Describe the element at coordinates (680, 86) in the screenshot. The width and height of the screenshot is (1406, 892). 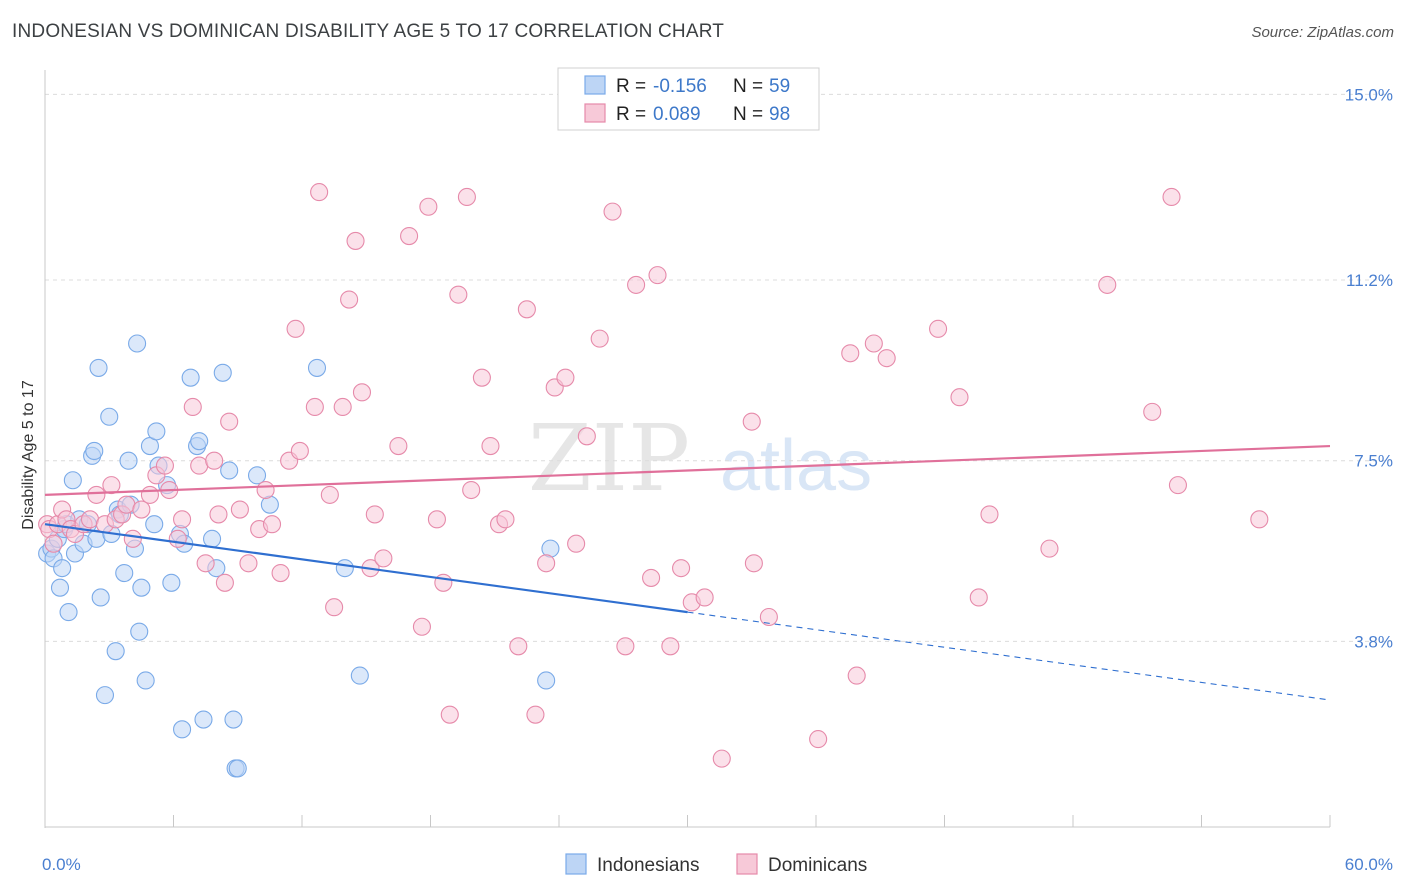
I see `stats-r-value-indonesians: -0.156` at that location.